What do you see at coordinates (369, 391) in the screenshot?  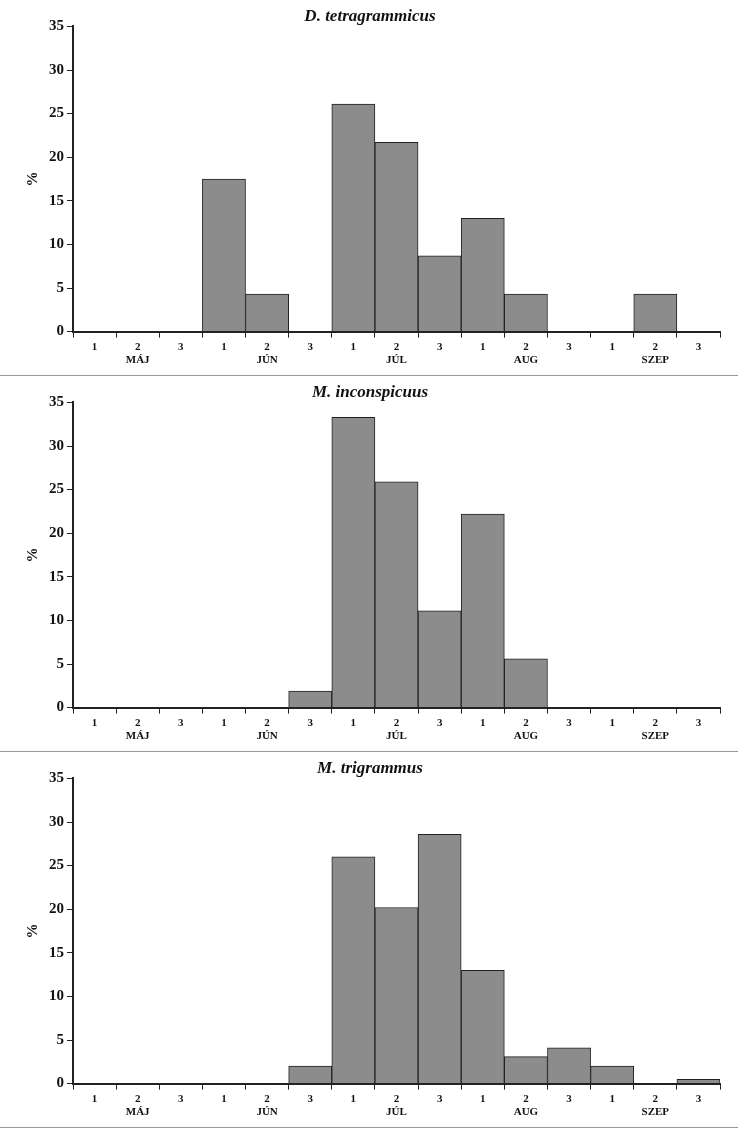 I see `chart-title: M. inconspicuus` at bounding box center [369, 391].